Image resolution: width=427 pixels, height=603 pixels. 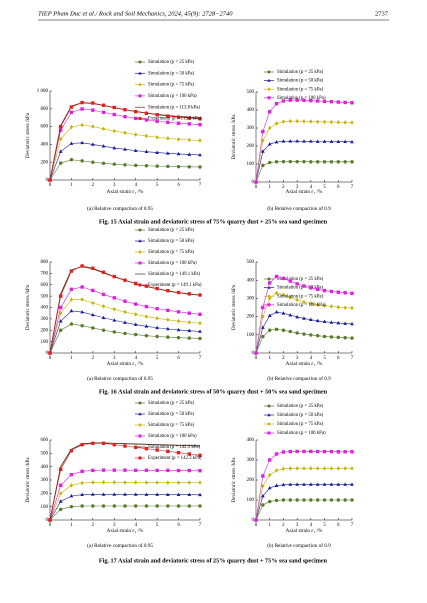 What do you see at coordinates (175, 285) in the screenshot?
I see `legend-label: Experiment (p = 149.1 kPa)` at bounding box center [175, 285].